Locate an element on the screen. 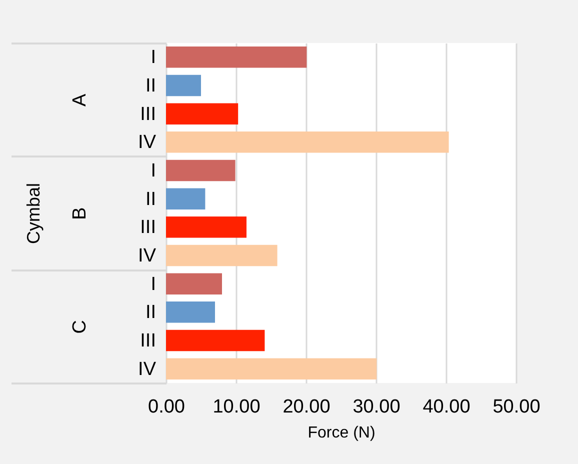 The height and width of the screenshot is (464, 578). x-tick-label: 20.00 is located at coordinates (306, 407).